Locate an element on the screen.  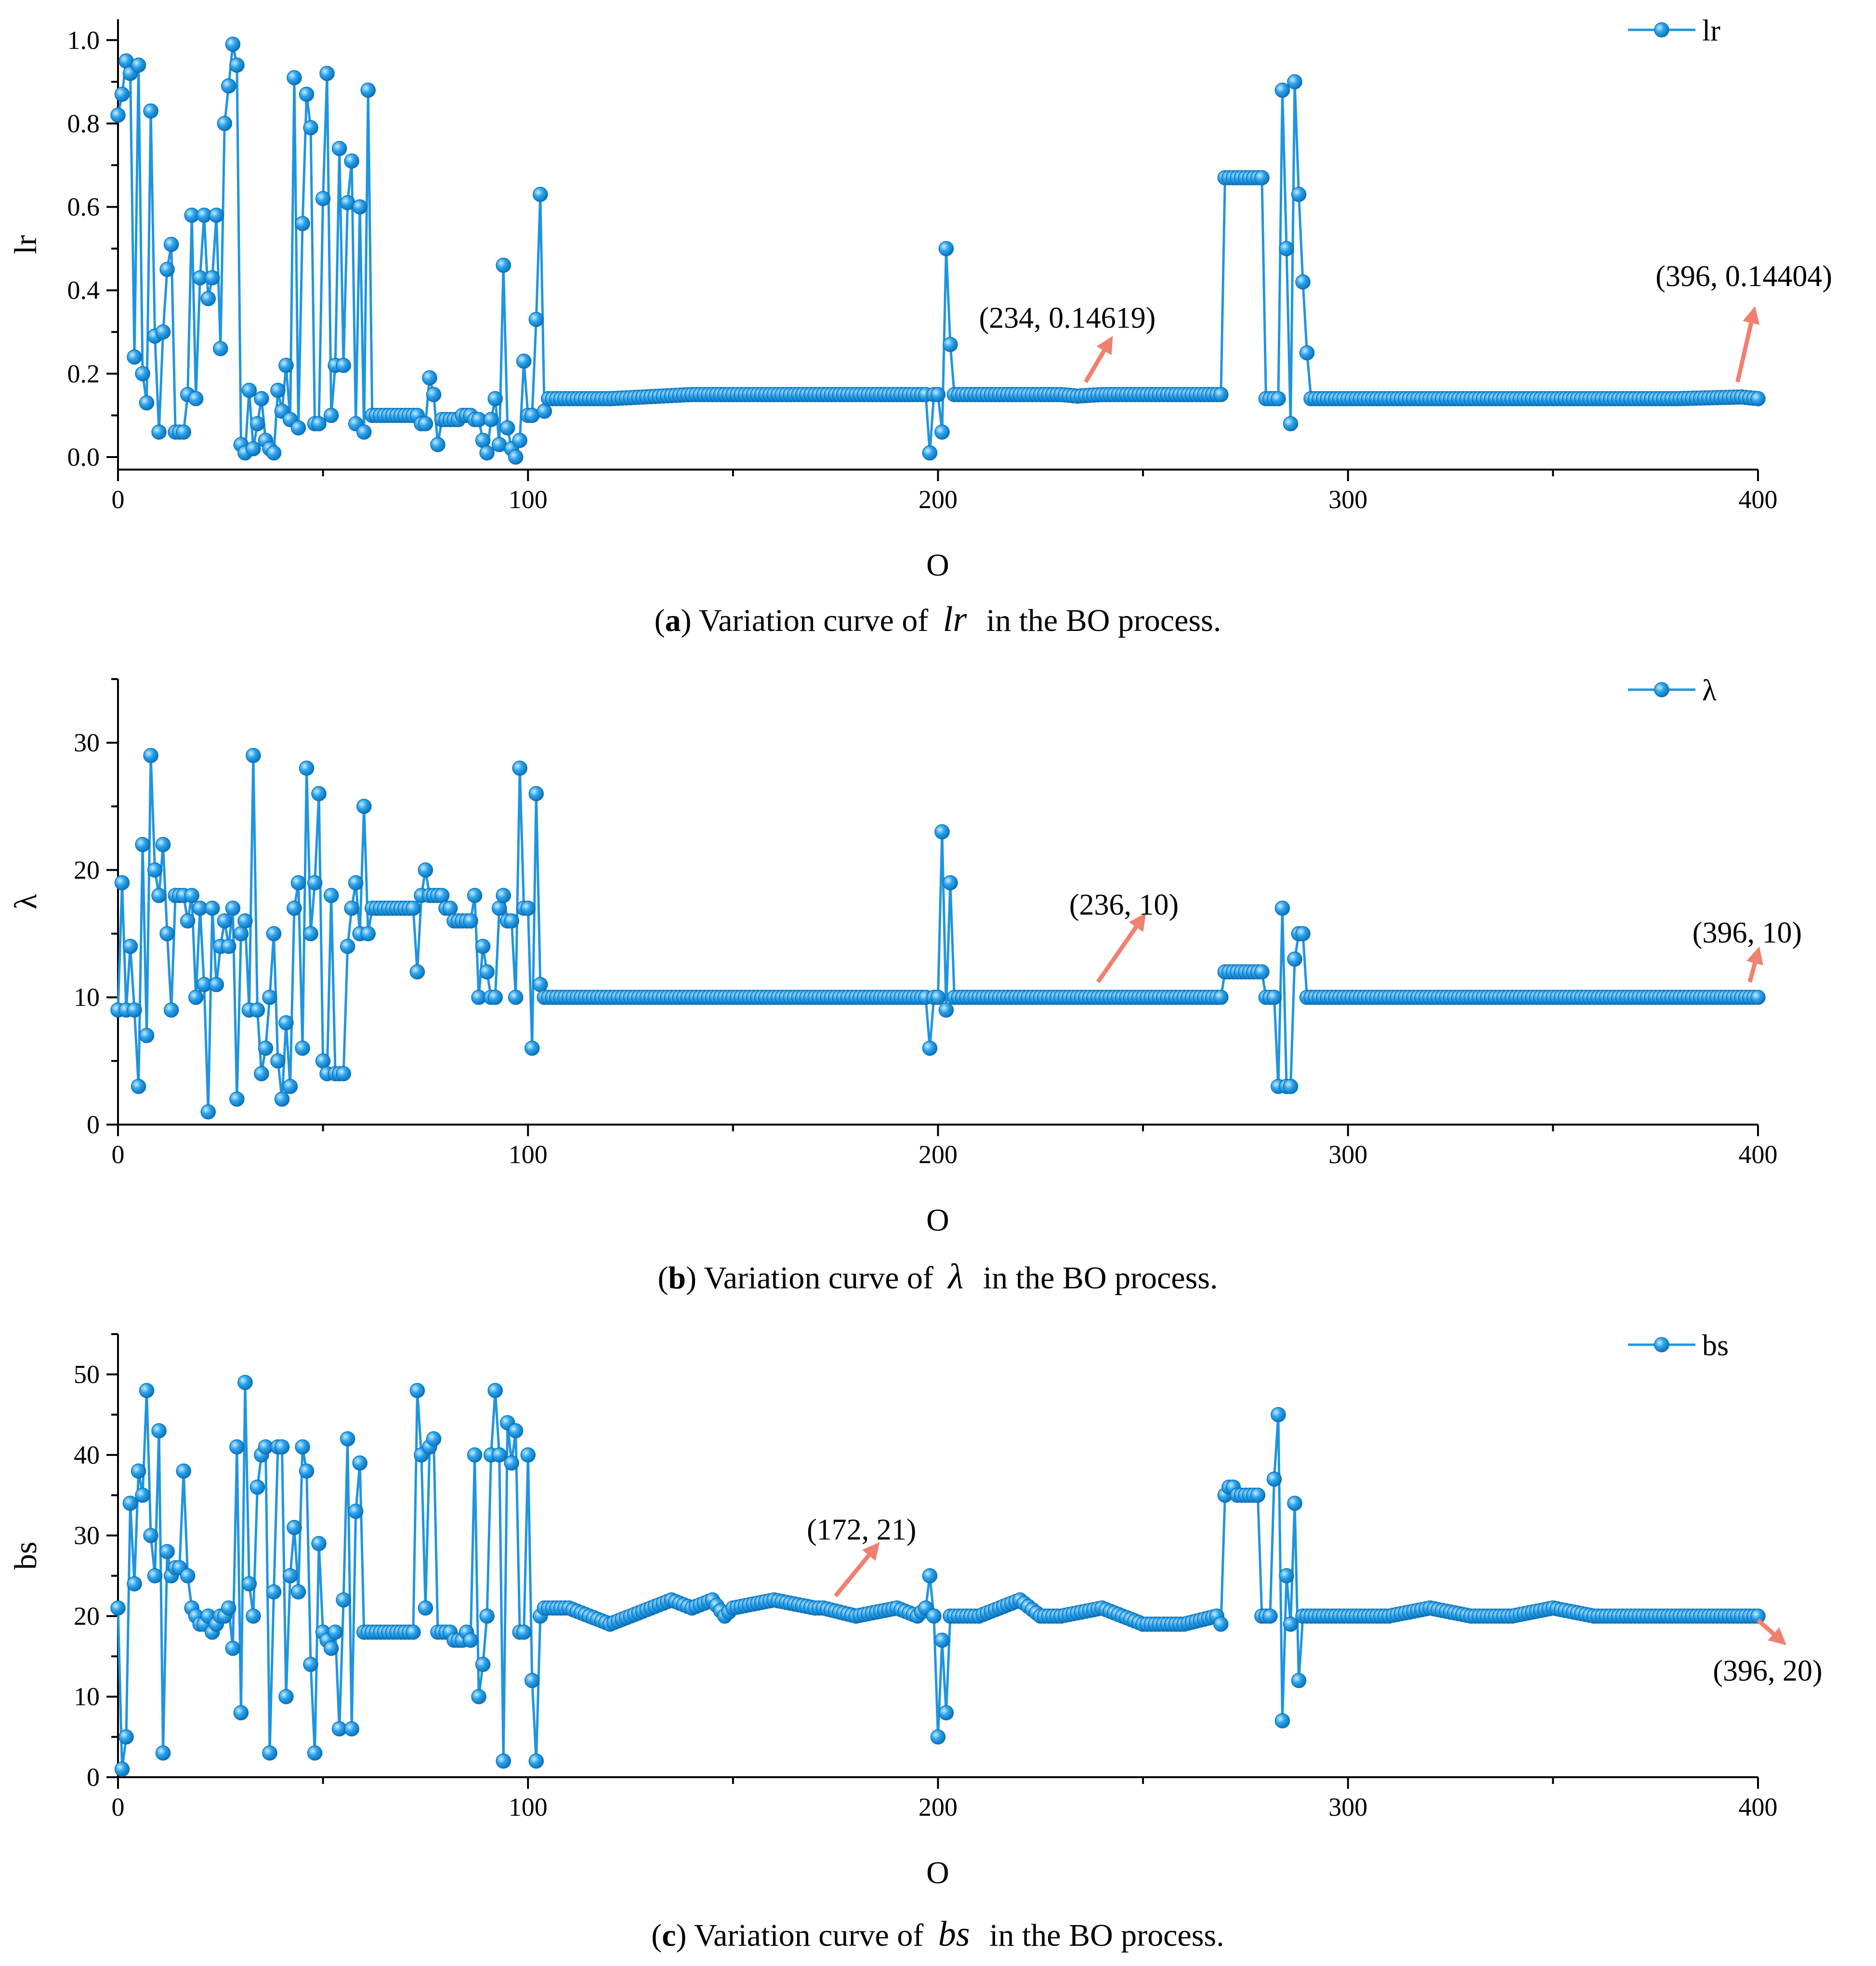
x-tick-label: 200 is located at coordinates (938, 500).